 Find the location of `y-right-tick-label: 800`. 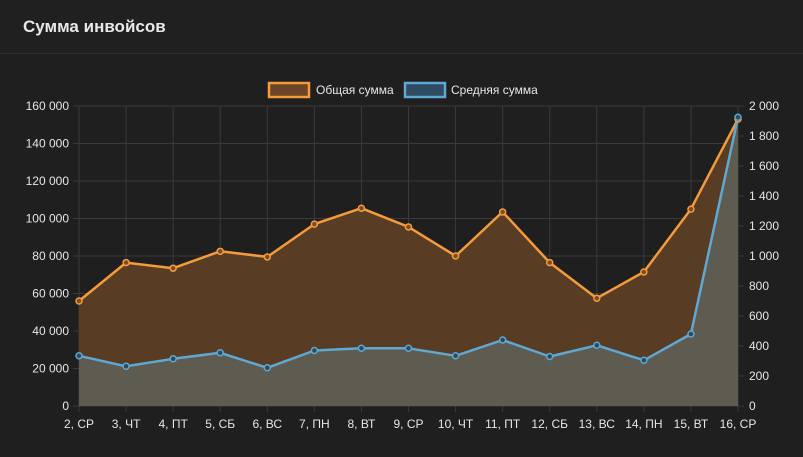

y-right-tick-label: 800 is located at coordinates (759, 286).